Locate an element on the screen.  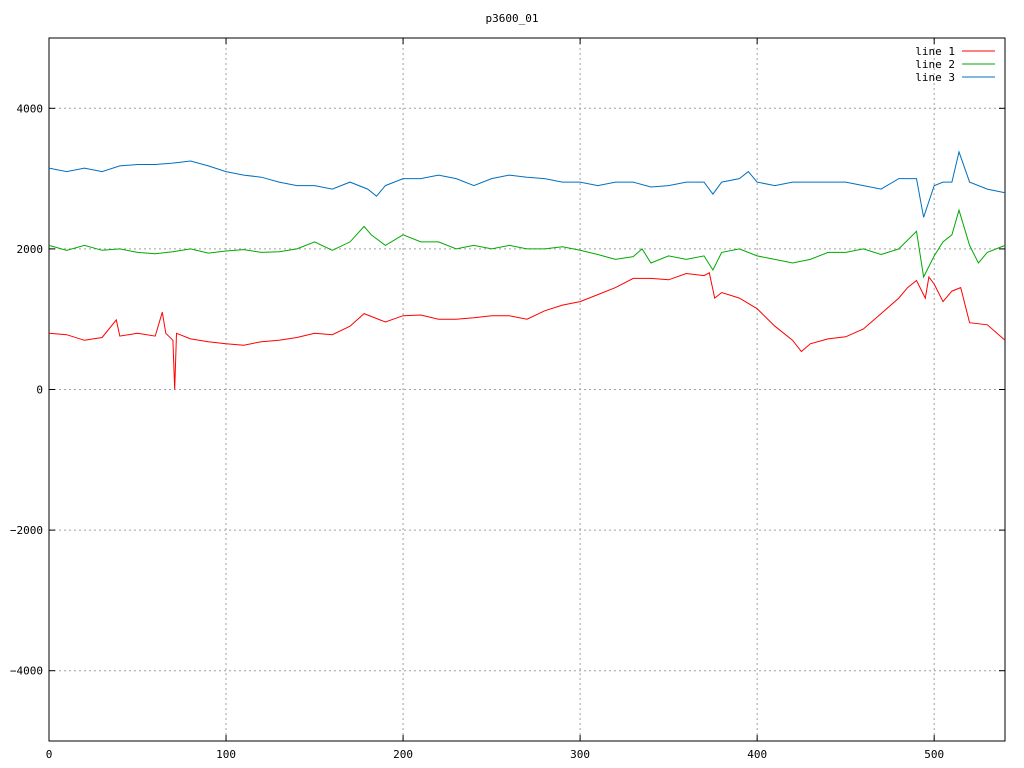
x-tick-label: 0 is located at coordinates (49, 754).